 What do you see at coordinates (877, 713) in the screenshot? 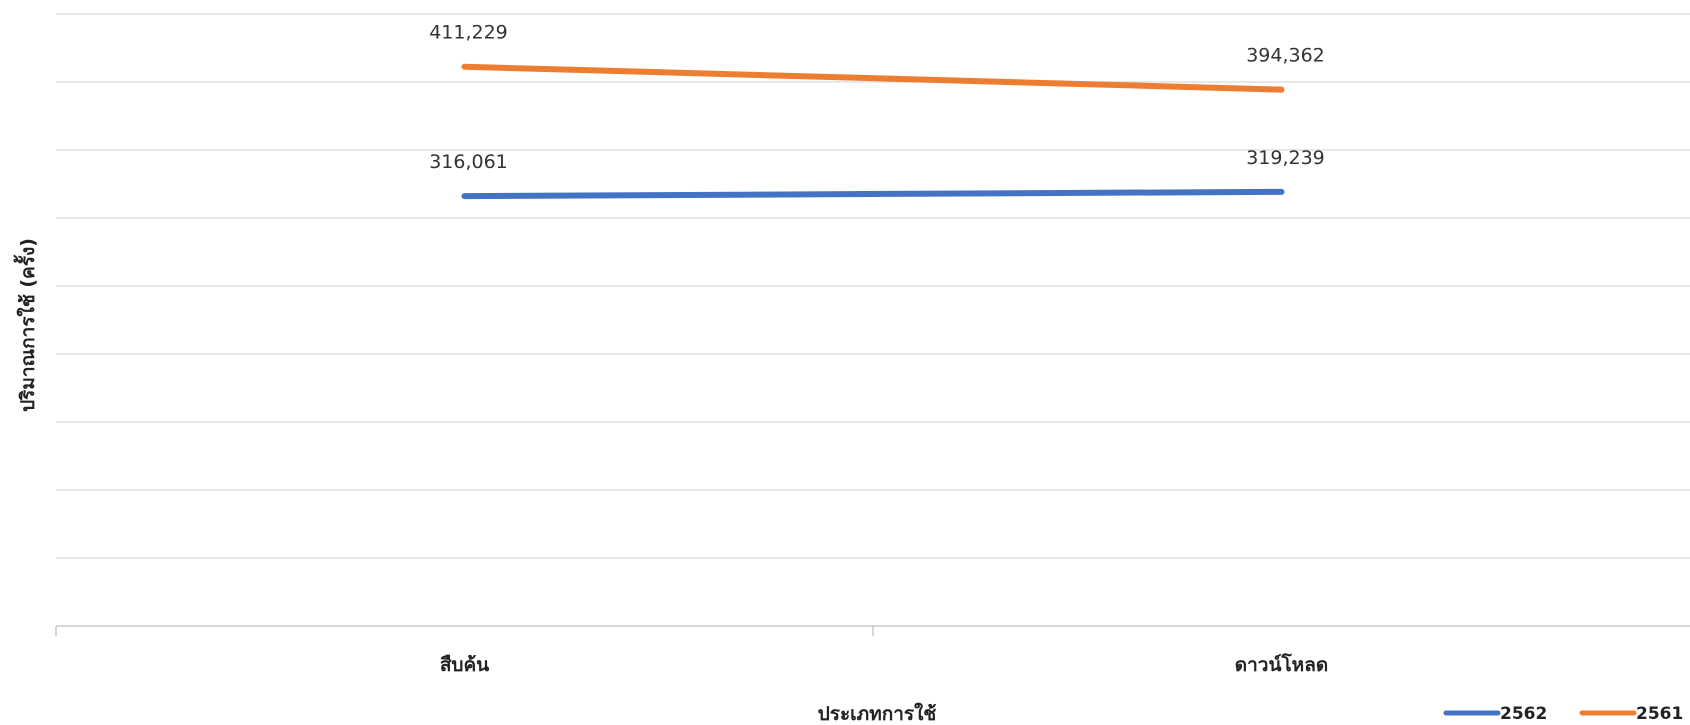
I see `x-axis-title: ประเภทการใช้` at bounding box center [877, 713].